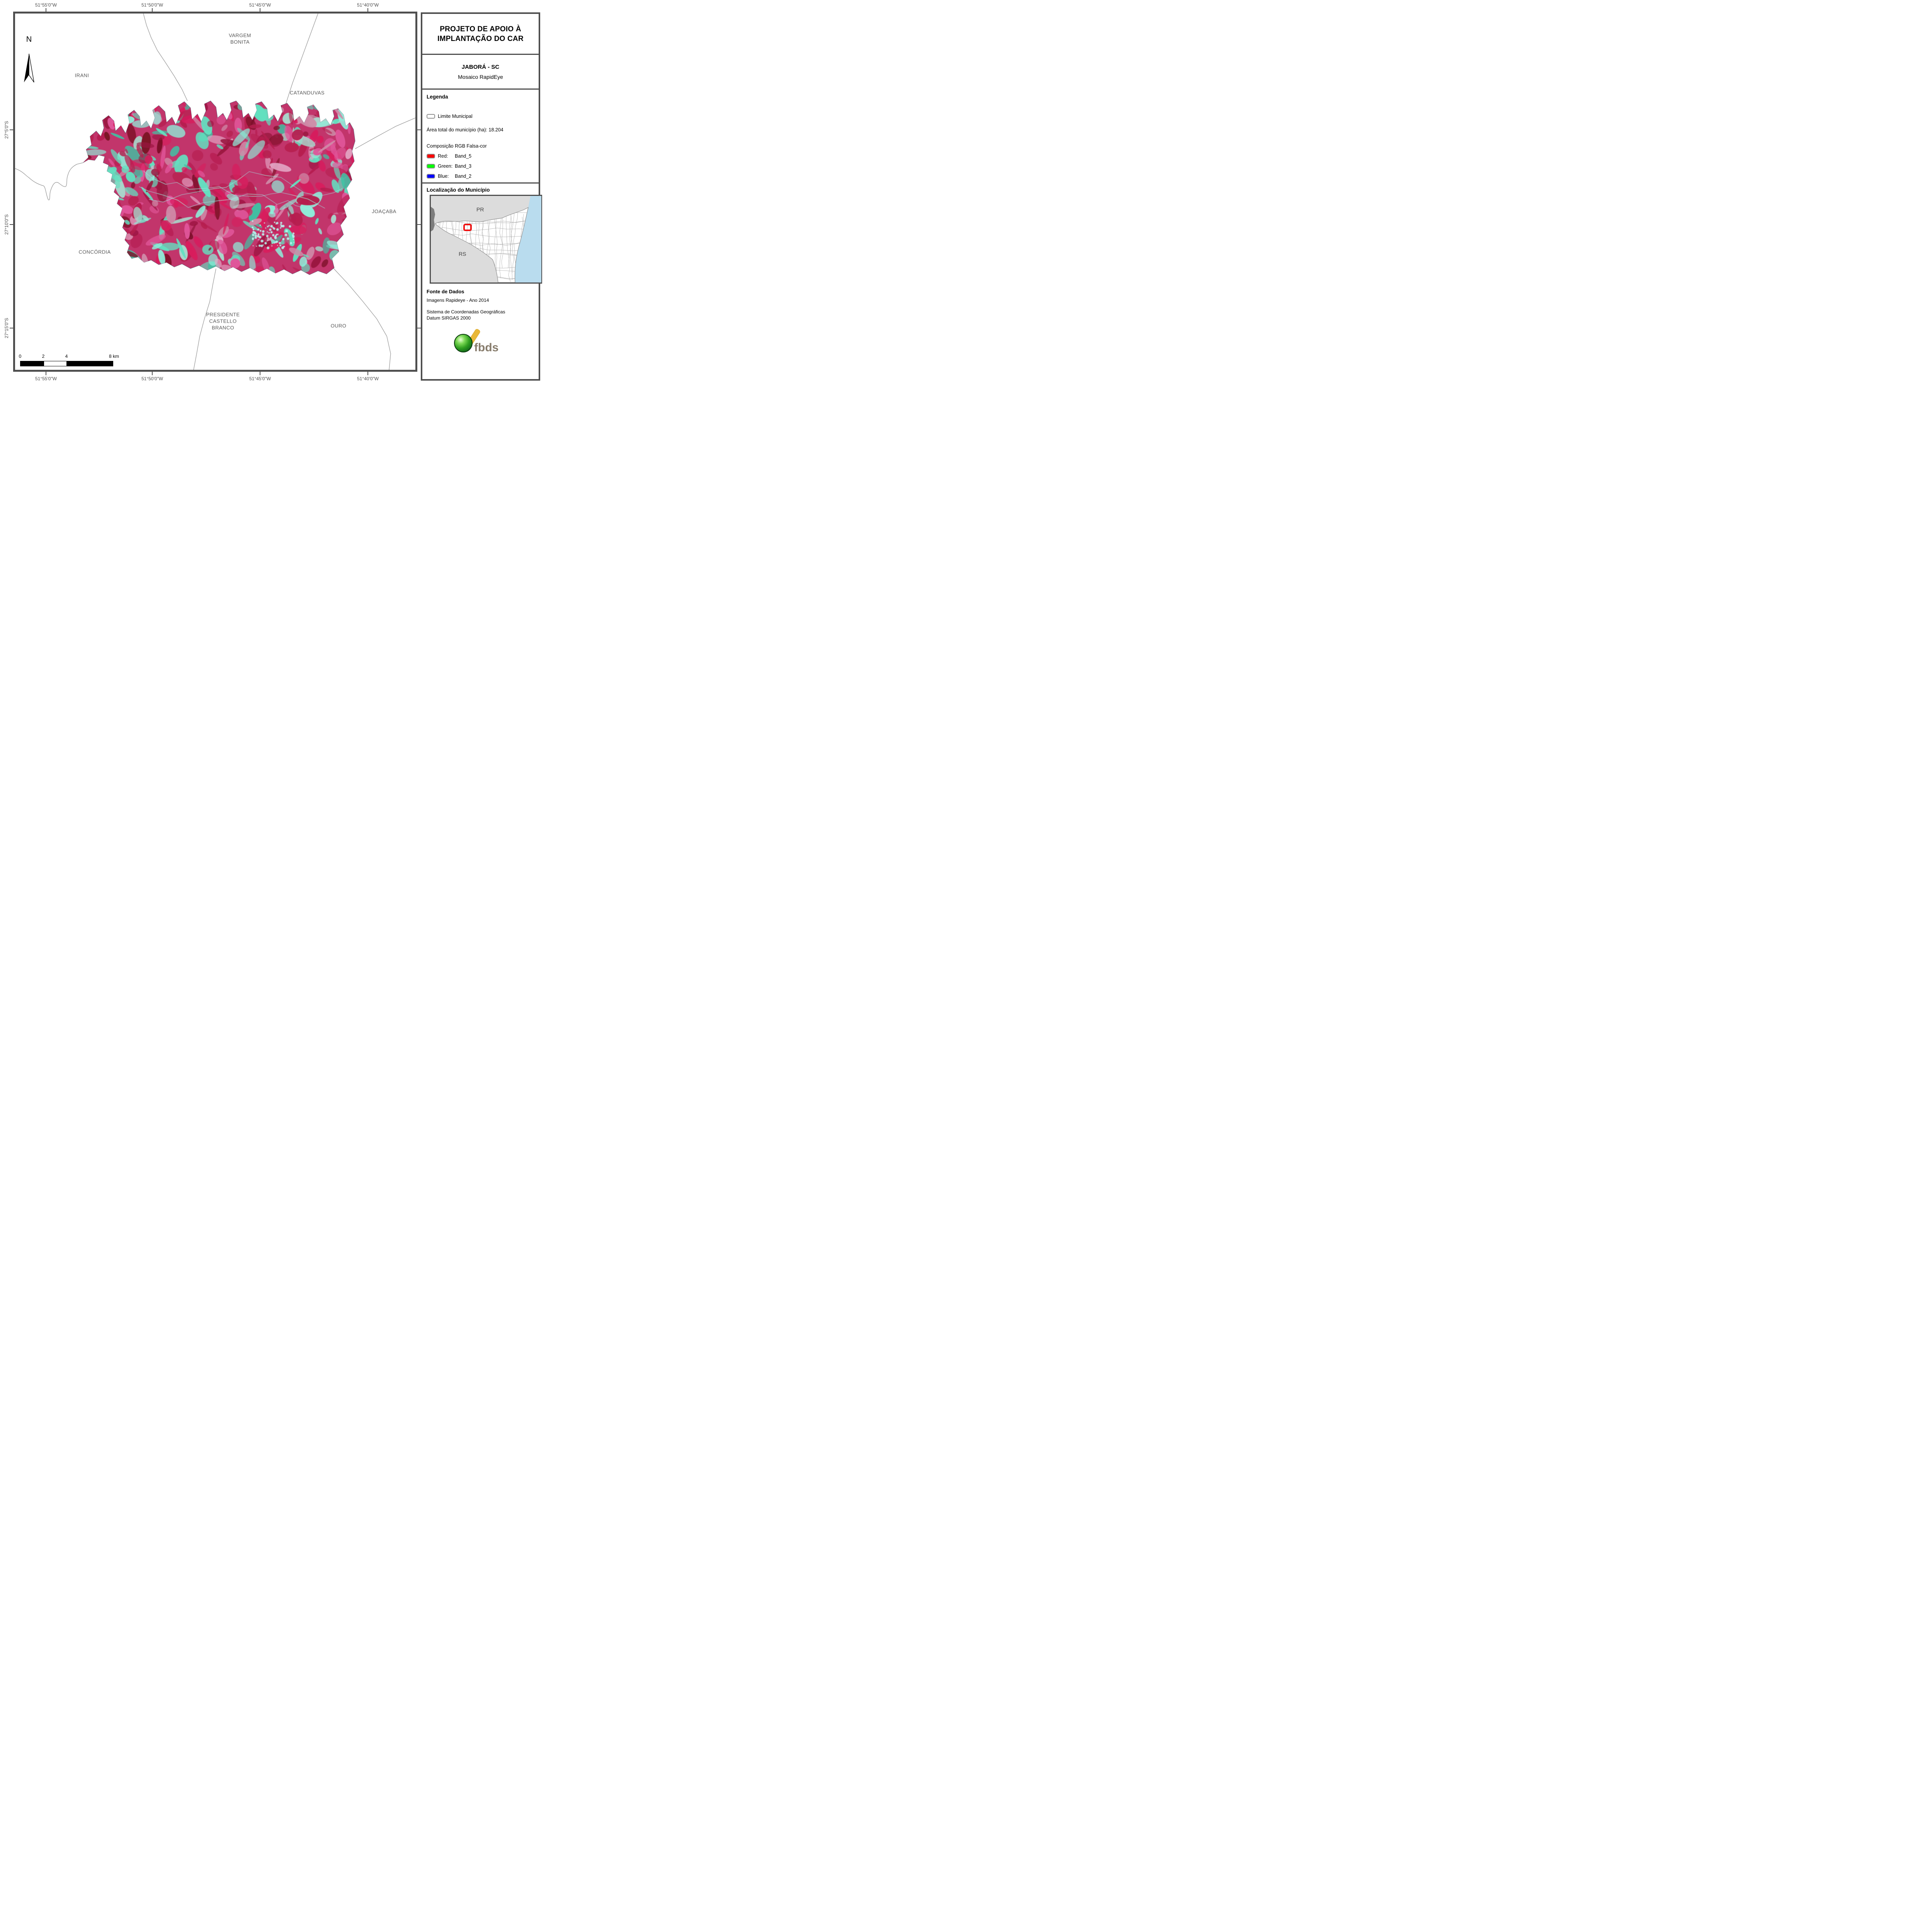 The width and height of the screenshot is (1932, 1919). What do you see at coordinates (481, 66) in the screenshot?
I see `municipality-name: JABORÁ - SC` at bounding box center [481, 66].